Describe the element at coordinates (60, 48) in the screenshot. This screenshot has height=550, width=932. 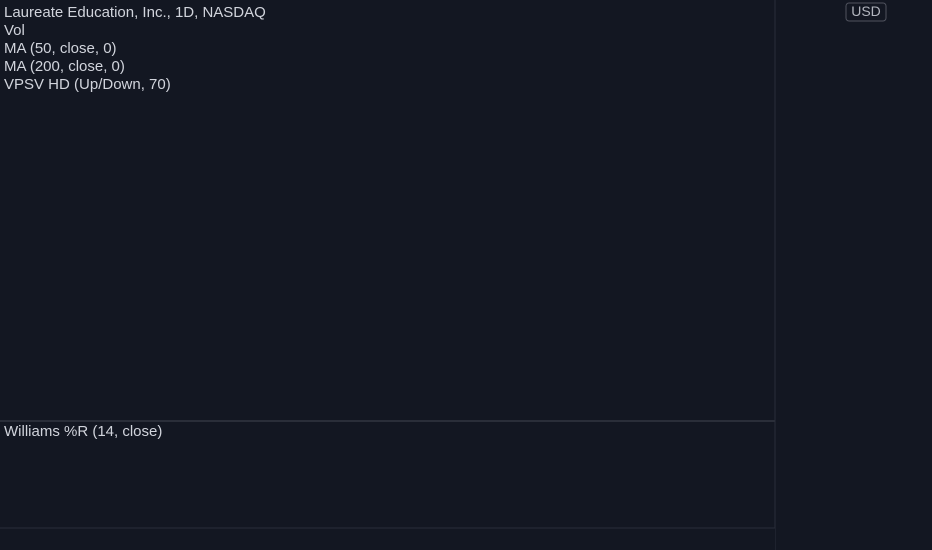
I see `legend-ma50: MA (50, close, 0)` at that location.